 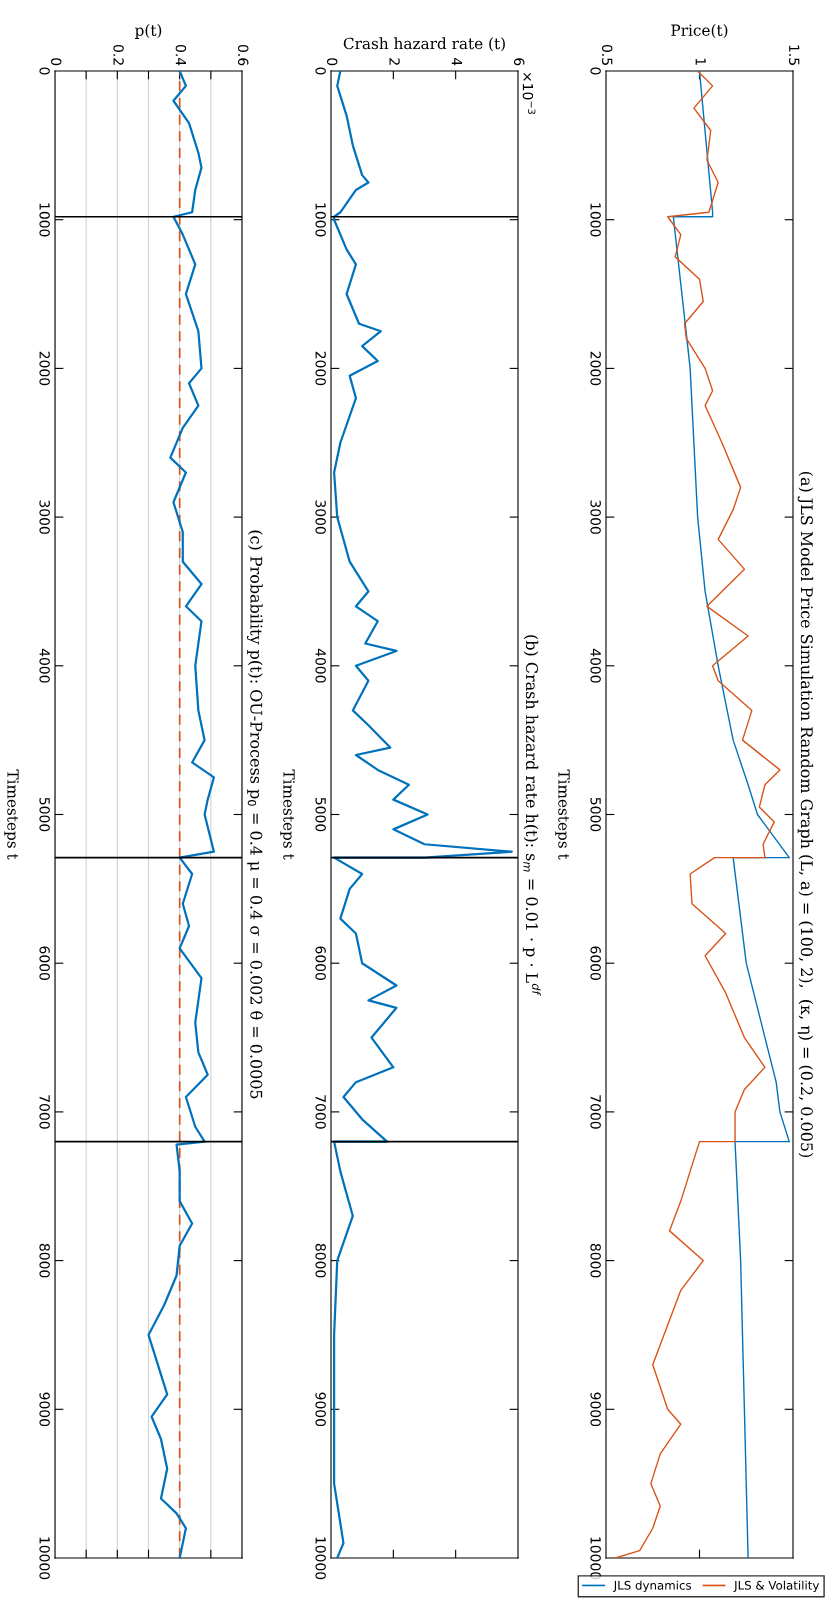 What do you see at coordinates (700, 61) in the screenshot?
I see `x-tick-label: 1` at bounding box center [700, 61].